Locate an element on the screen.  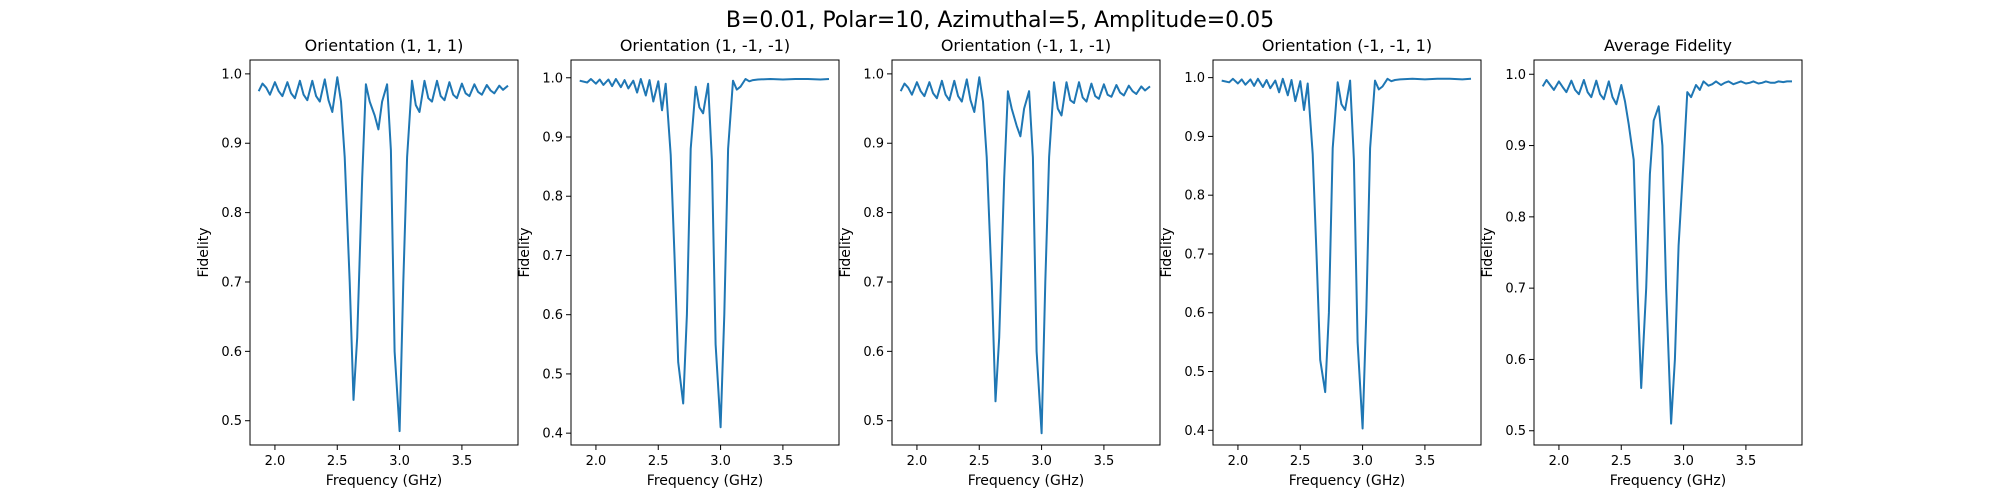
panel-title: Orientation (1, 1, 1) is located at coordinates (384, 45).